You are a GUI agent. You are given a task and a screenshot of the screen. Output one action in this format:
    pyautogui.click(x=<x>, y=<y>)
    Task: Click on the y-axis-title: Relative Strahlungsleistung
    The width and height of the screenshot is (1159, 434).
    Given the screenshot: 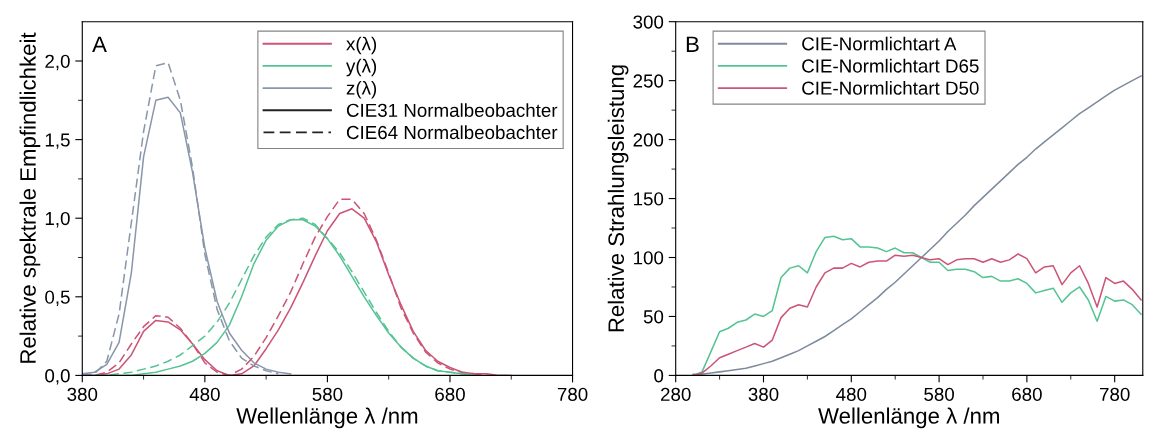 What is the action you would take?
    pyautogui.click(x=618, y=198)
    